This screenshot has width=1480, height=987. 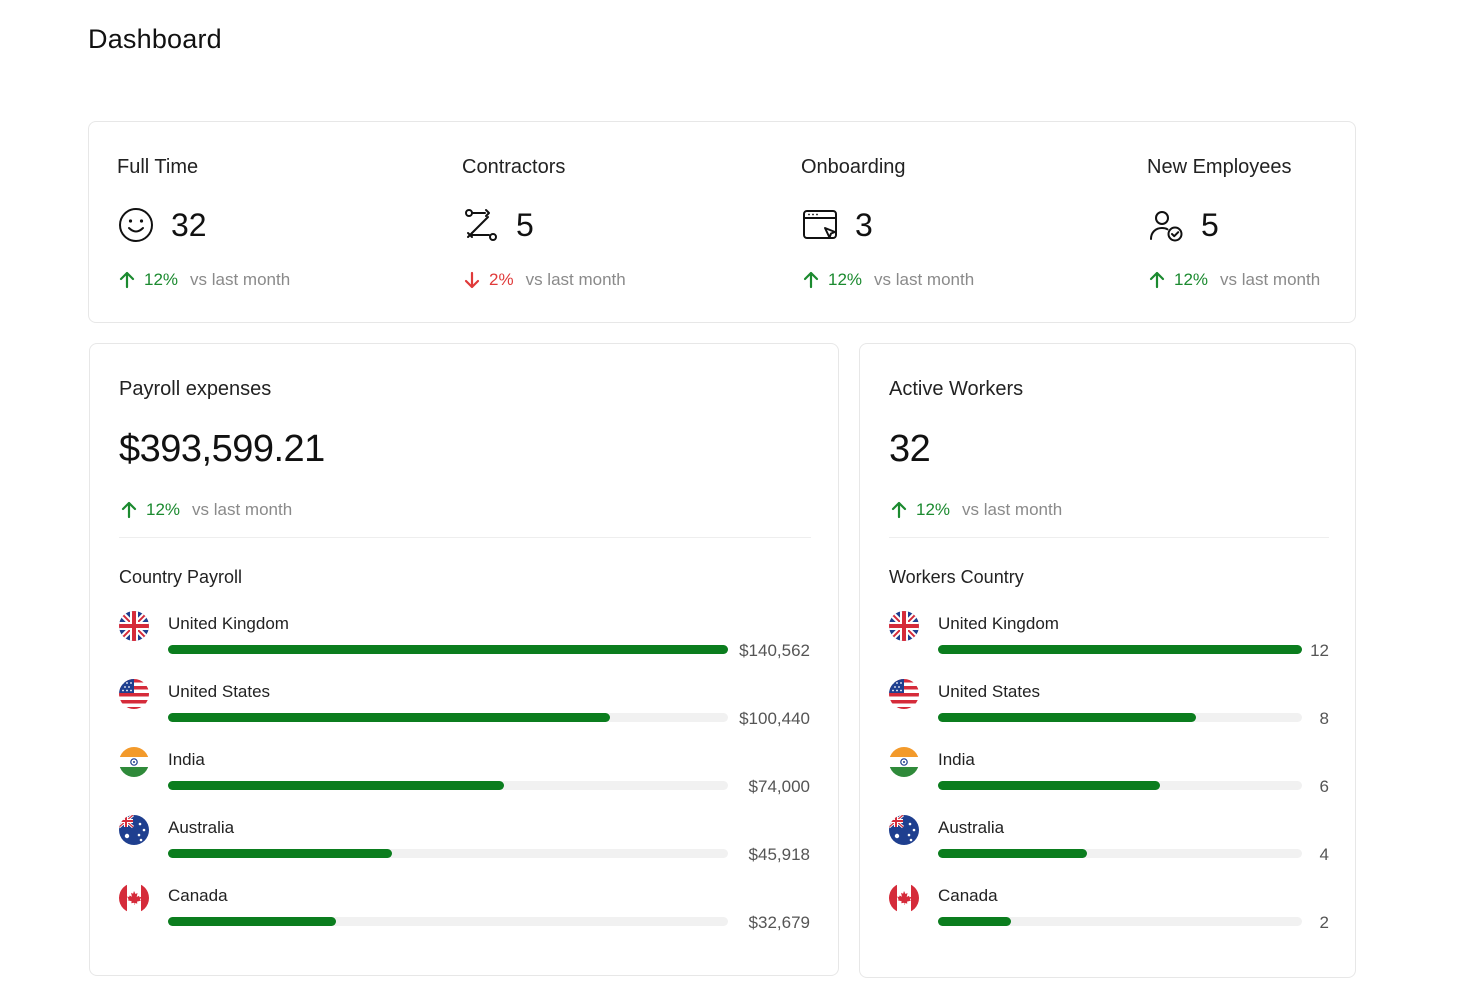 I want to click on payroll-trend: 12% vs last month, so click(x=205, y=510).